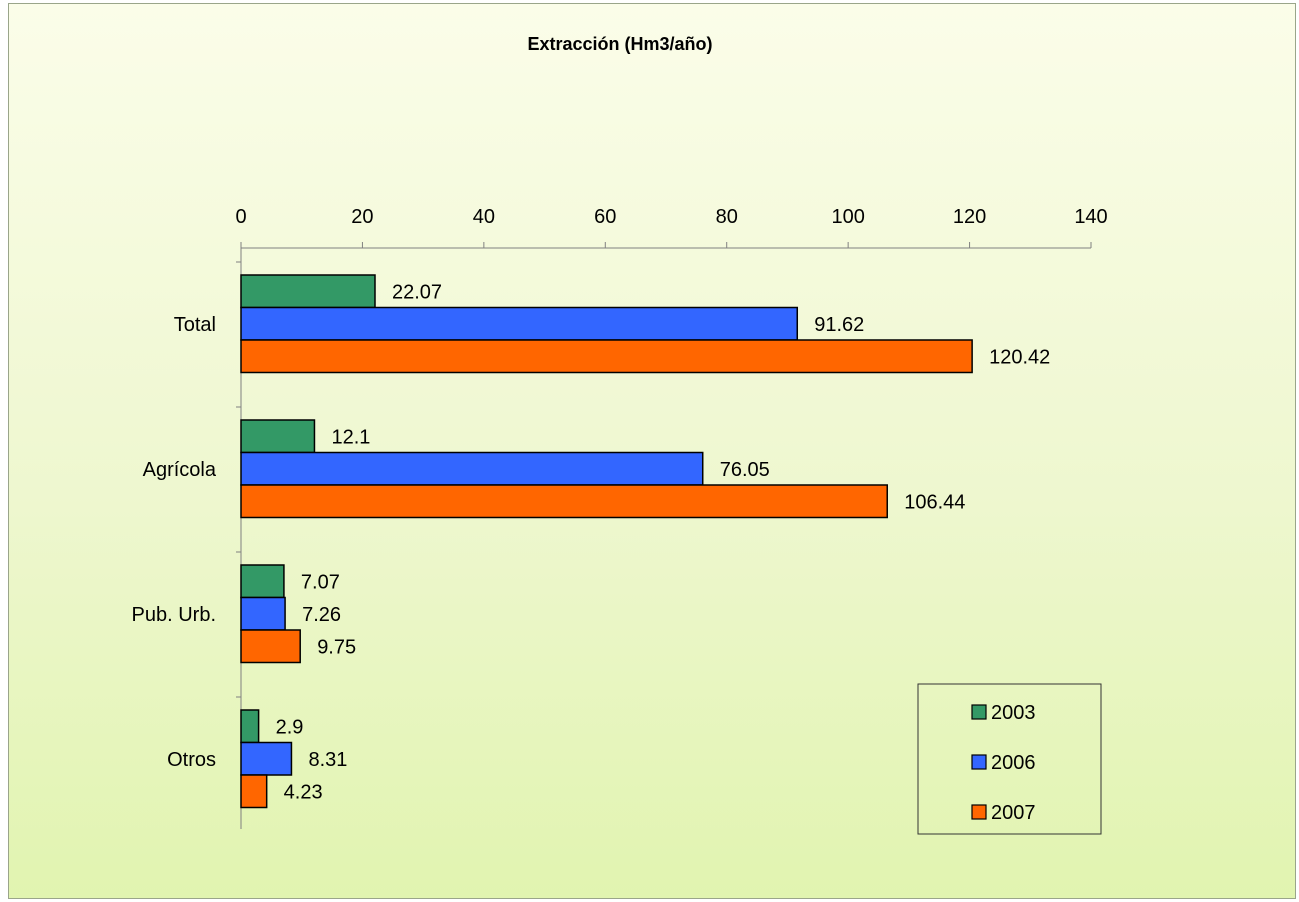 This screenshot has height=902, width=1299. What do you see at coordinates (180, 470) in the screenshot?
I see `category-label: Agrícola` at bounding box center [180, 470].